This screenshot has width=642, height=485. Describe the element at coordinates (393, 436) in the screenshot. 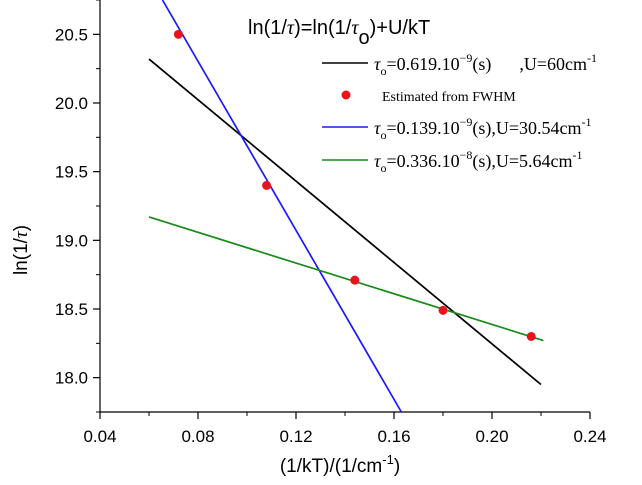

I see `x-tick-label: 0.16` at that location.